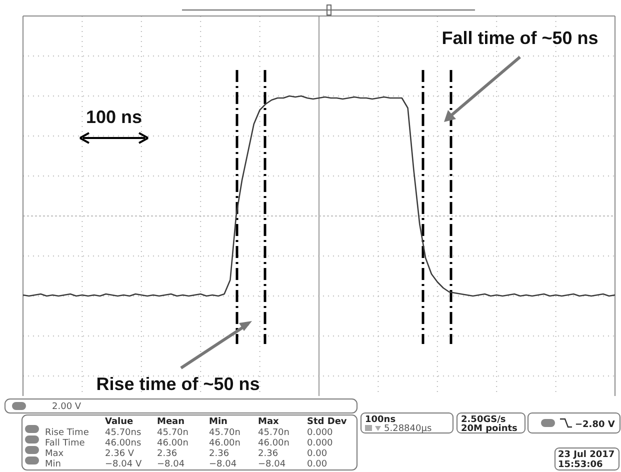  What do you see at coordinates (595, 425) in the screenshot?
I see `text: −2.80 V` at bounding box center [595, 425].